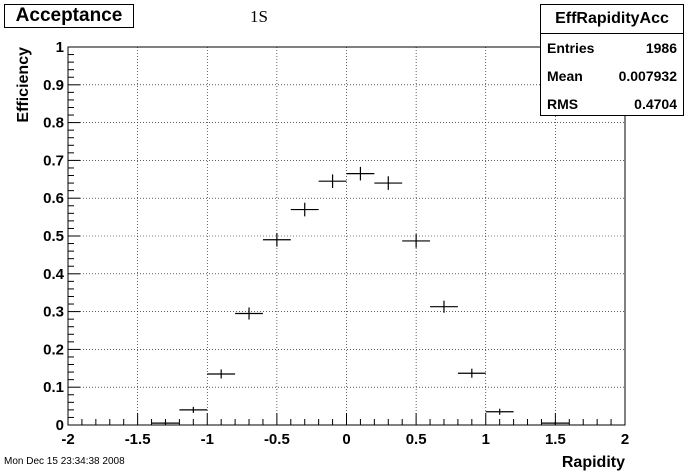 The image size is (688, 472). Describe the element at coordinates (54, 274) in the screenshot. I see `y-tick-label: 0.4` at that location.